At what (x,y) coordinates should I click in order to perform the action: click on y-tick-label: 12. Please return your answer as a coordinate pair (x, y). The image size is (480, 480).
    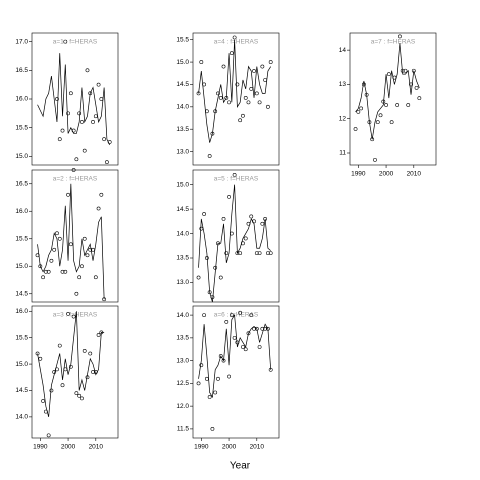
    Looking at the image, I should click on (343, 118).